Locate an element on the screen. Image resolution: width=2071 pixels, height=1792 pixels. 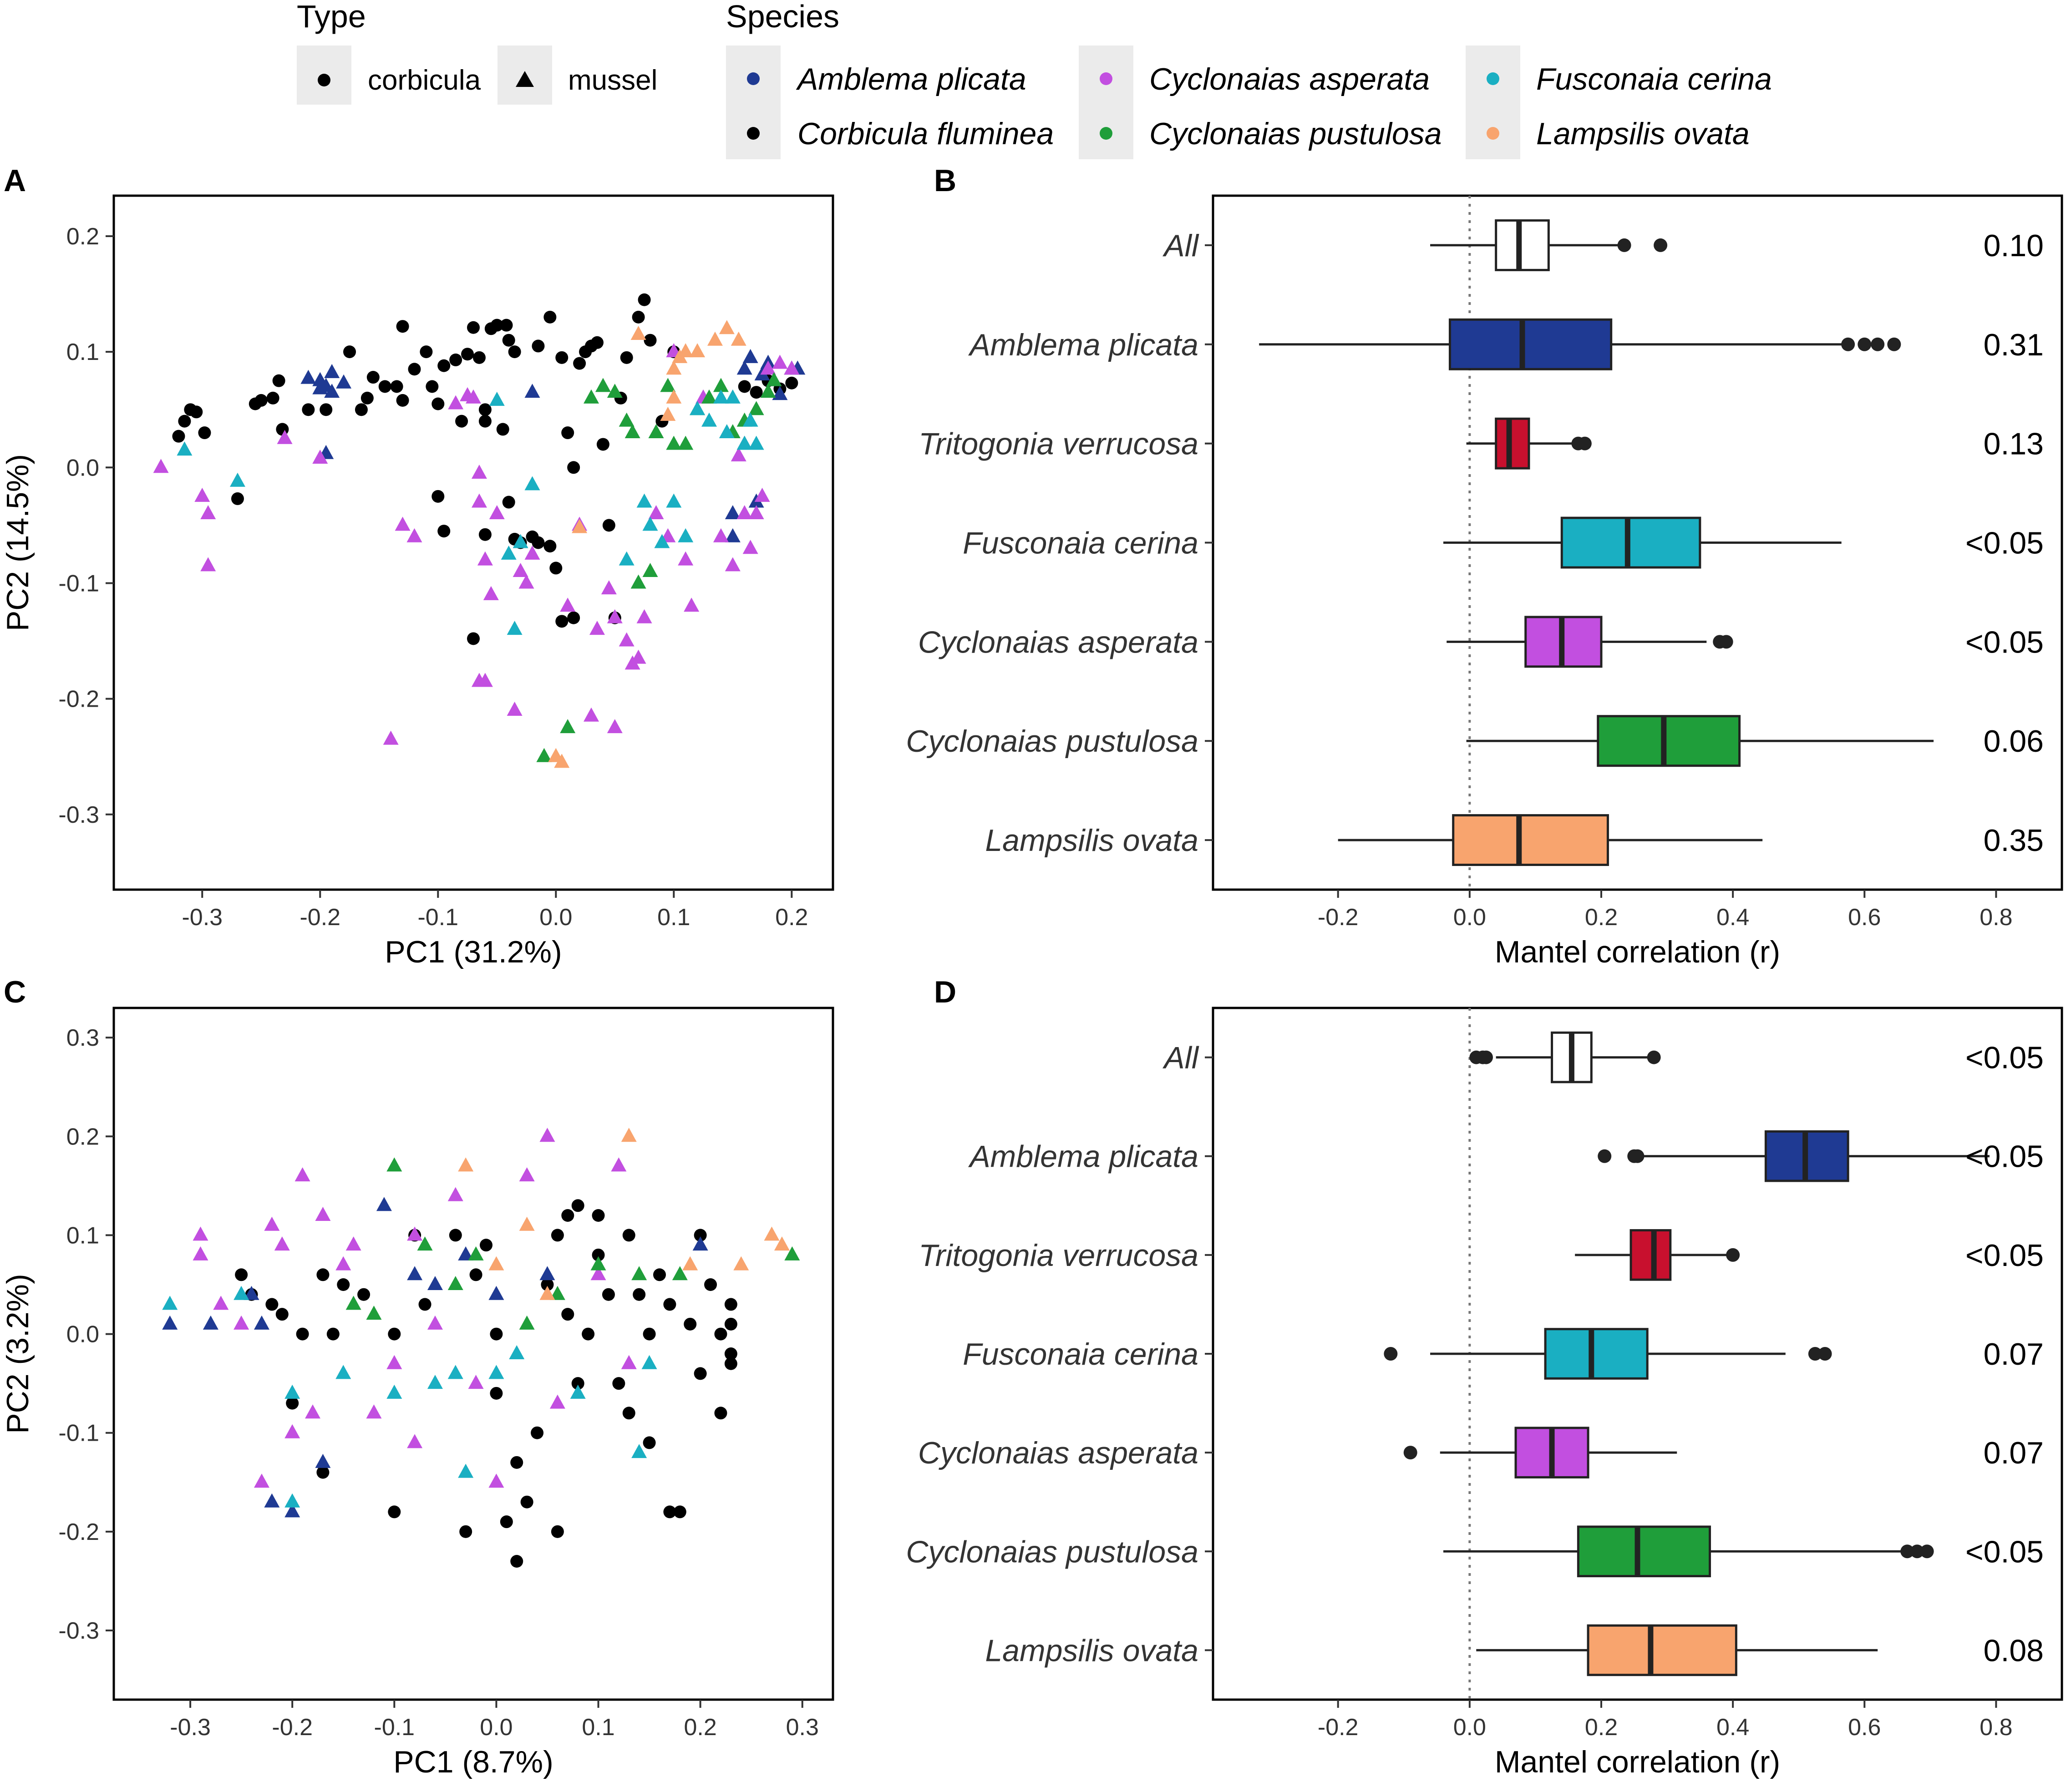
plot-frame is located at coordinates (473, 1354).